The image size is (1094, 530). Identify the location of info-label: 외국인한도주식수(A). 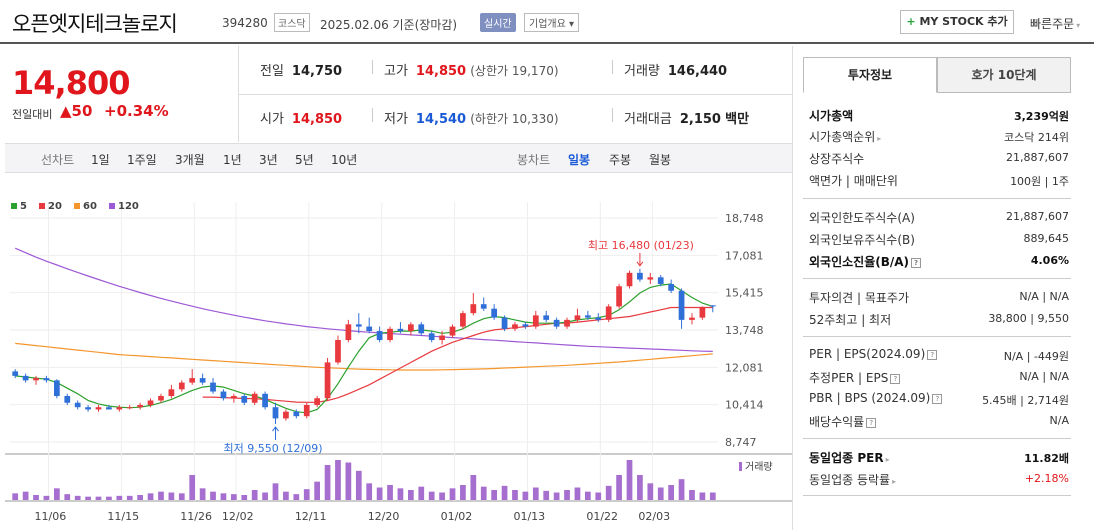
(862, 218).